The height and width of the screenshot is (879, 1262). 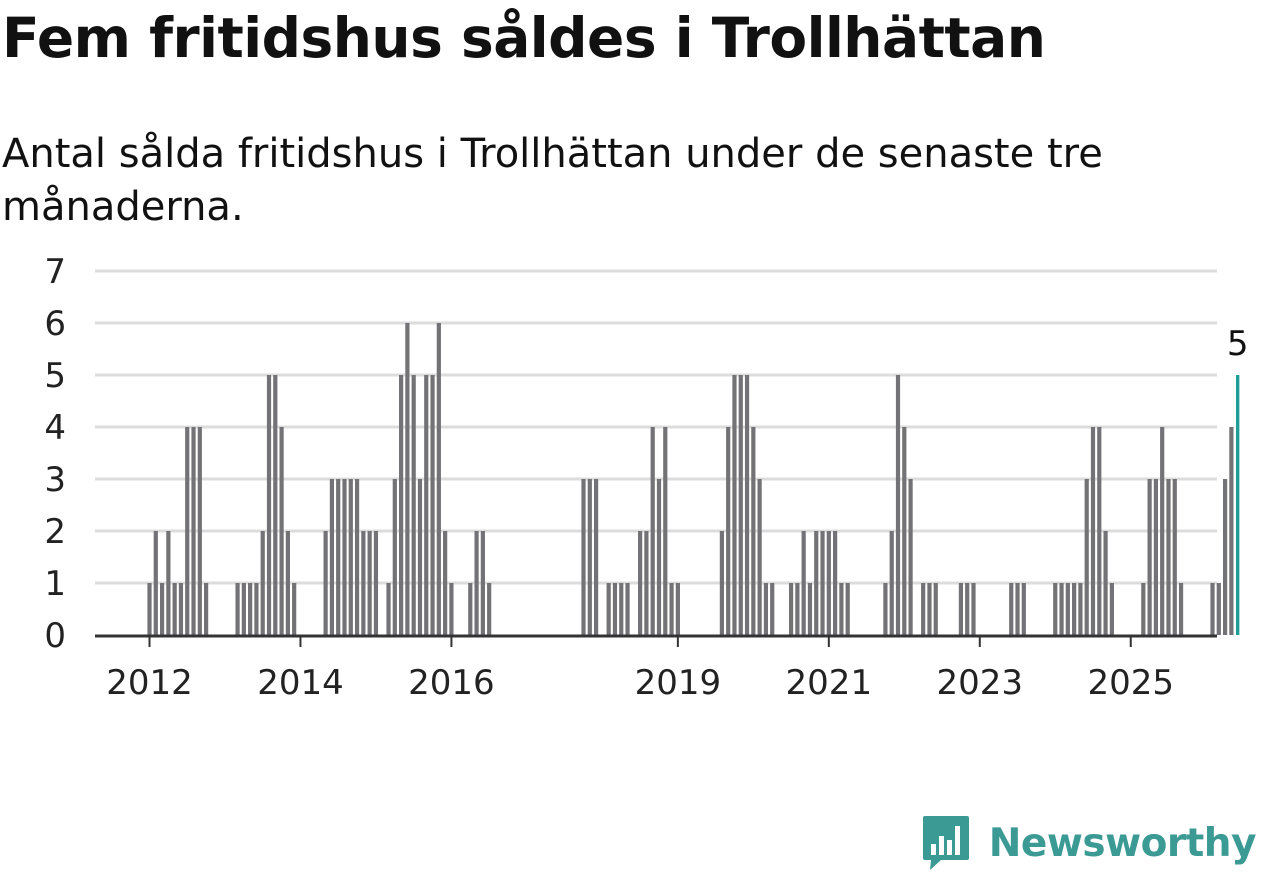 I want to click on y-axis-ticks: 0 1 2 3 4 5 6 7, so click(x=55, y=454).